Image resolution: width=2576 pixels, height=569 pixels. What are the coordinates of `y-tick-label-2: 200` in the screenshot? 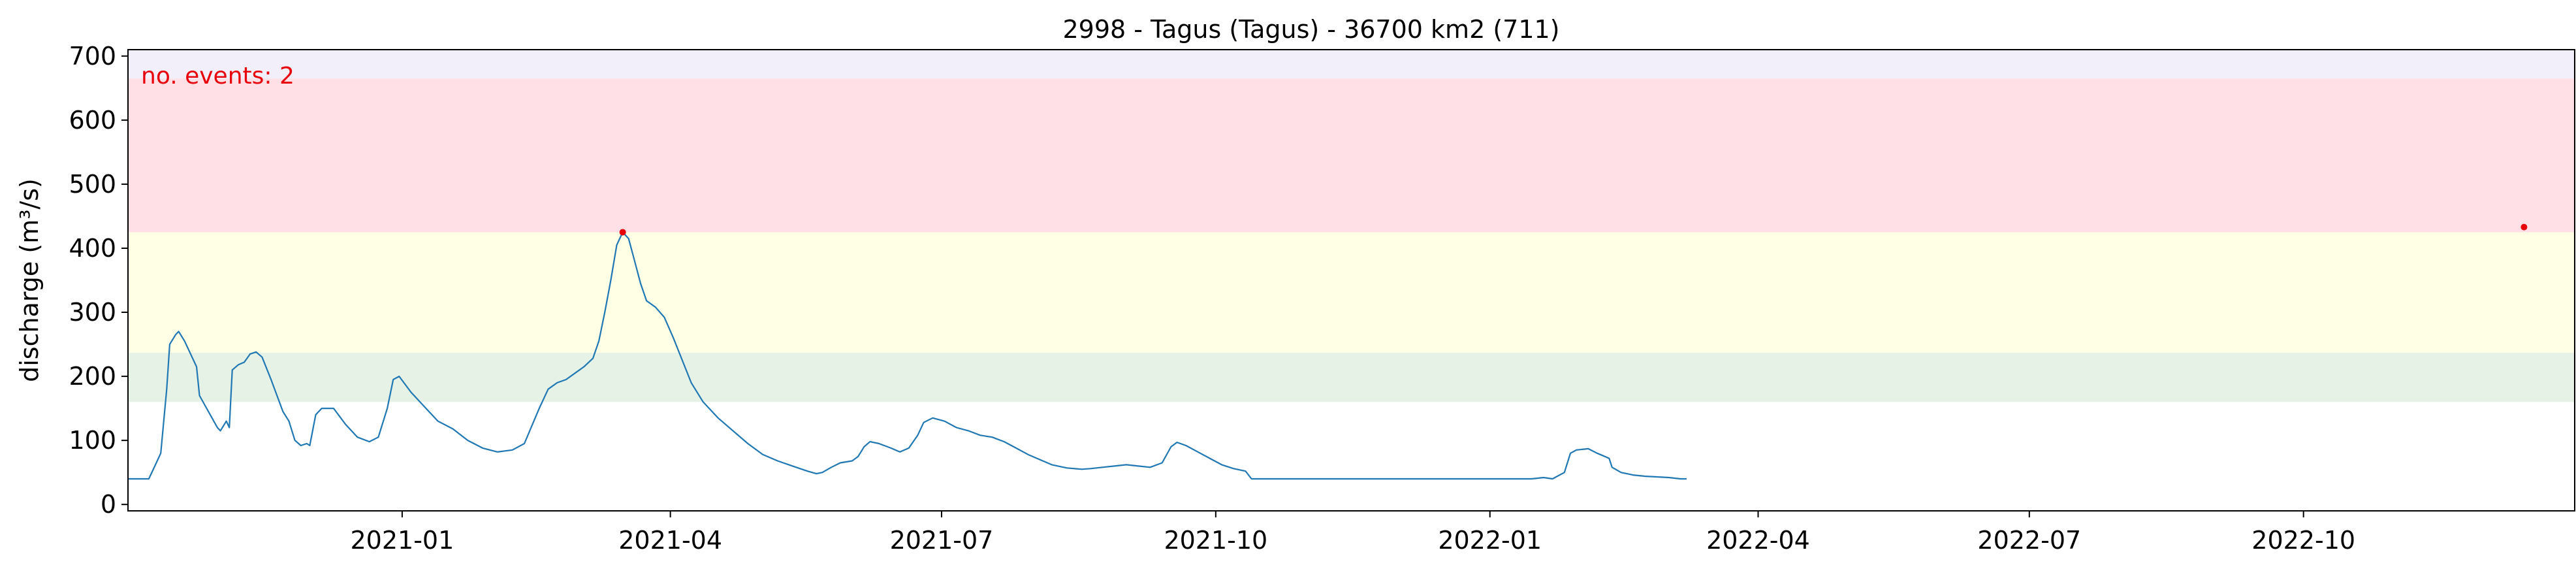 It's located at (93, 376).